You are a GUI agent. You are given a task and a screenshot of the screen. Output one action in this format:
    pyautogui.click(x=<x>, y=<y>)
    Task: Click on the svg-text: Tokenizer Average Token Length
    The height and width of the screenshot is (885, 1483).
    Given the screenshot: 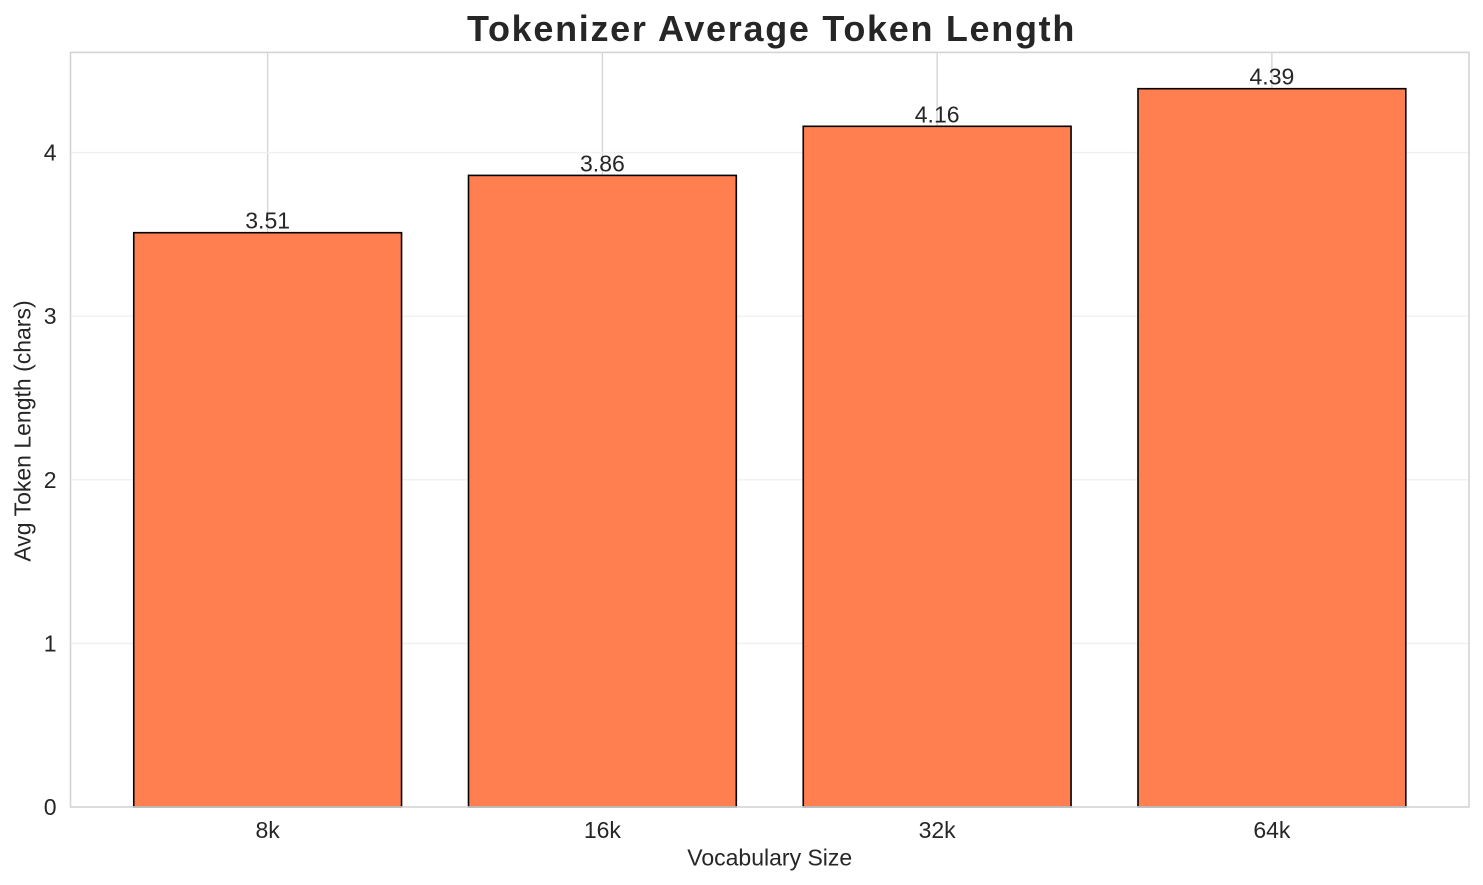 What is the action you would take?
    pyautogui.click(x=771, y=28)
    